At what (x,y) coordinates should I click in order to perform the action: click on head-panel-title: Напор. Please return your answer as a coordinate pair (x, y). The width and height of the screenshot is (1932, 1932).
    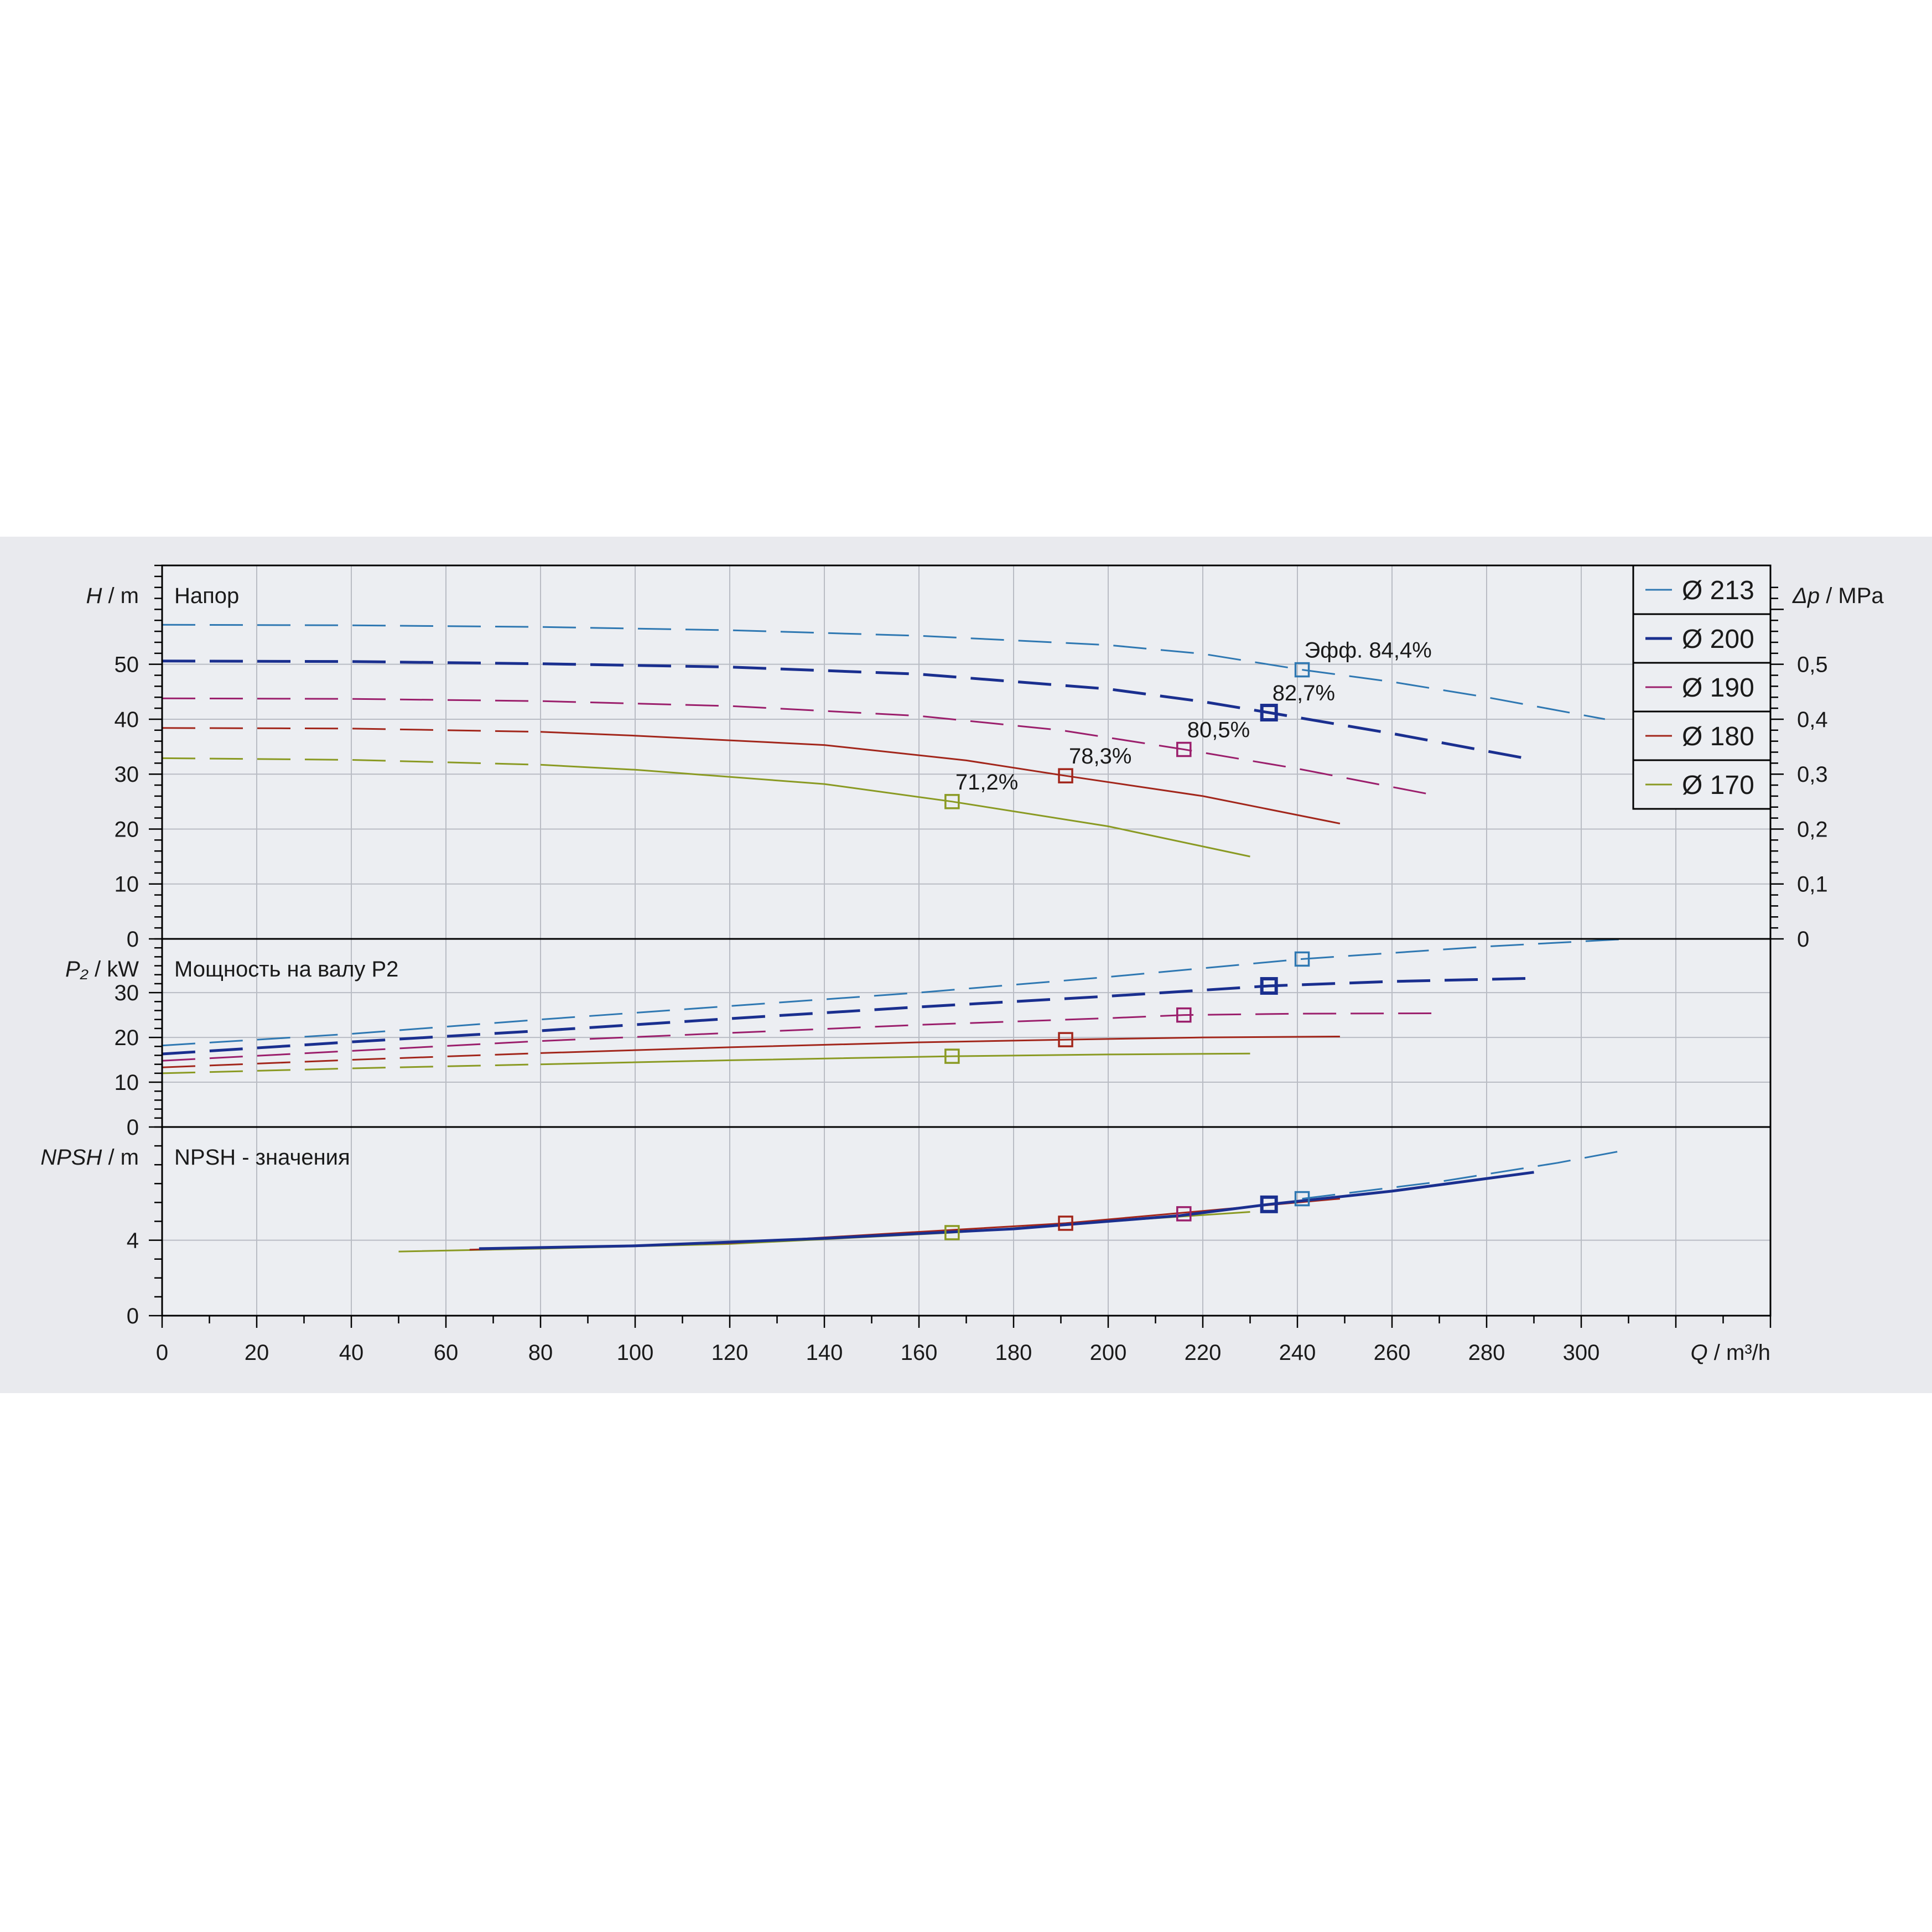
    Looking at the image, I should click on (207, 596).